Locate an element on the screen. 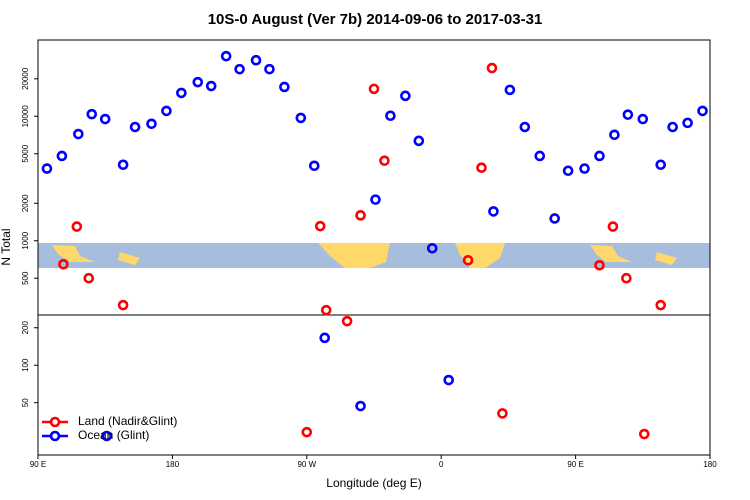  x-tick-label: 0 is located at coordinates (441, 464).